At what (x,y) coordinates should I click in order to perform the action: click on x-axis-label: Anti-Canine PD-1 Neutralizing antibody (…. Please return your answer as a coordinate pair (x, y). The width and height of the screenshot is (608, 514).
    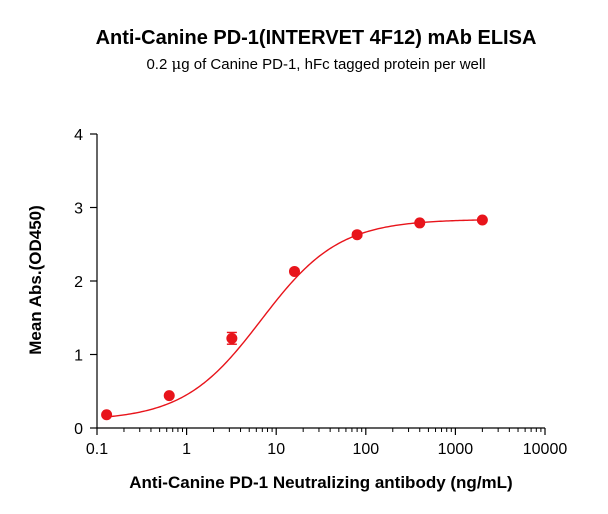
    Looking at the image, I should click on (320, 482).